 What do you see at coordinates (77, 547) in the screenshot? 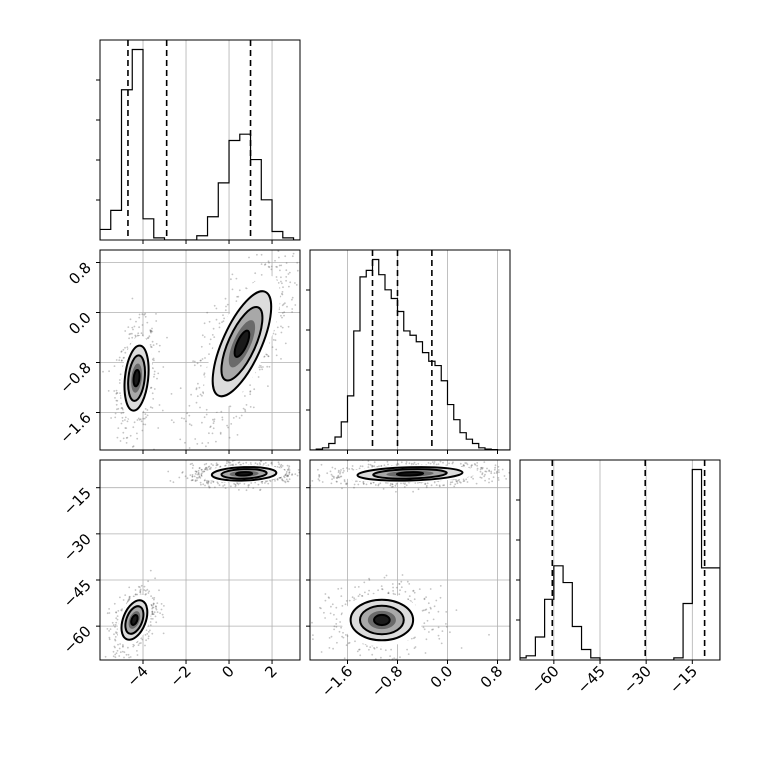
I see `y-tick-label: −30` at bounding box center [77, 547].